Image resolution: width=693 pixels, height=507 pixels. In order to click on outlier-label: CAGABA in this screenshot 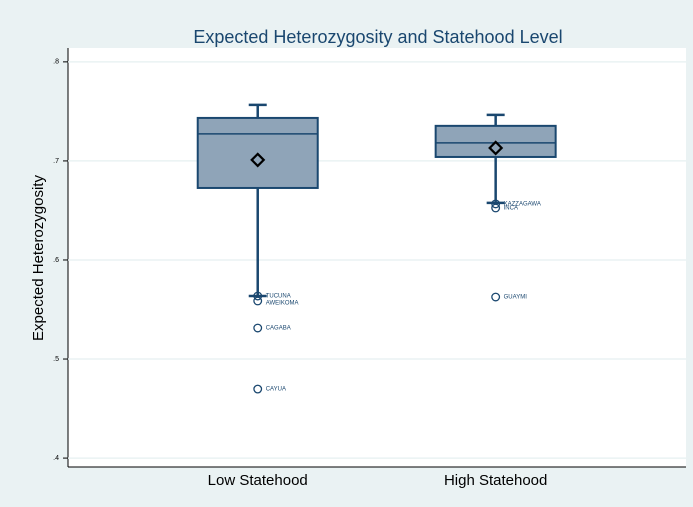, I will do `click(278, 329)`.